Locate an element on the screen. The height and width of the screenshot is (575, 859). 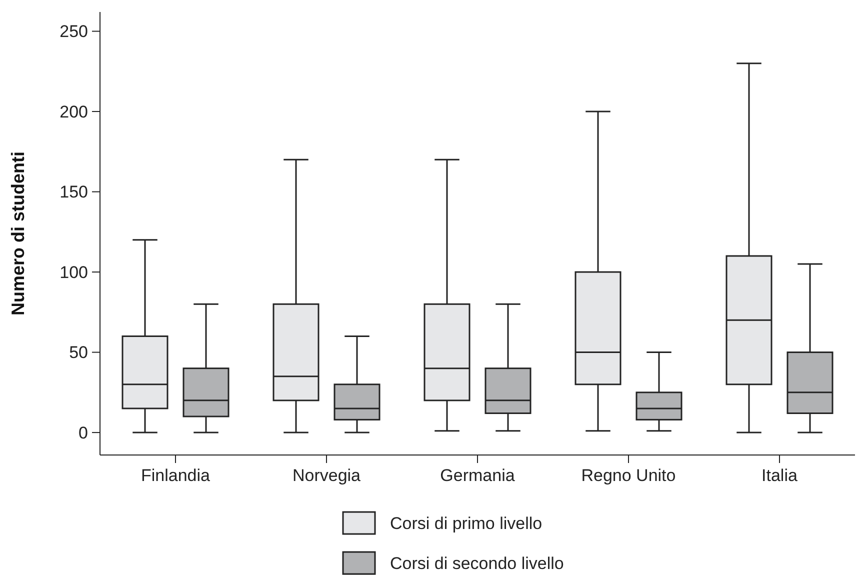
y-tick-label: 150 is located at coordinates (74, 192).